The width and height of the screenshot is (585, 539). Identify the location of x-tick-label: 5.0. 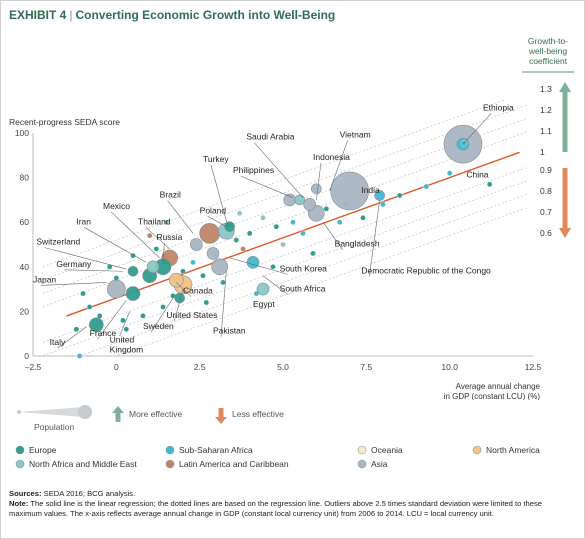
(283, 367).